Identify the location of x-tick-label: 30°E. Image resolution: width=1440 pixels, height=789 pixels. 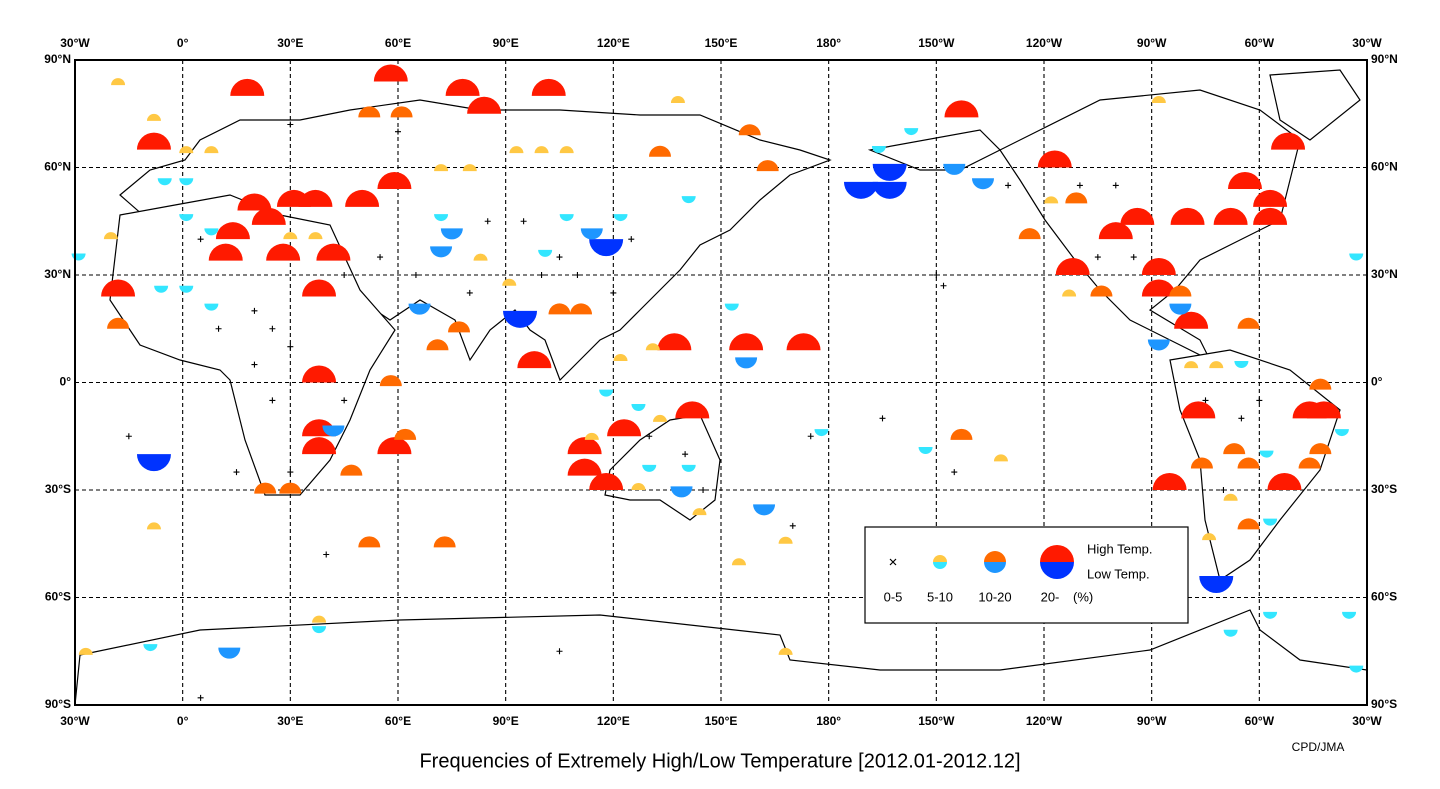
(290, 43).